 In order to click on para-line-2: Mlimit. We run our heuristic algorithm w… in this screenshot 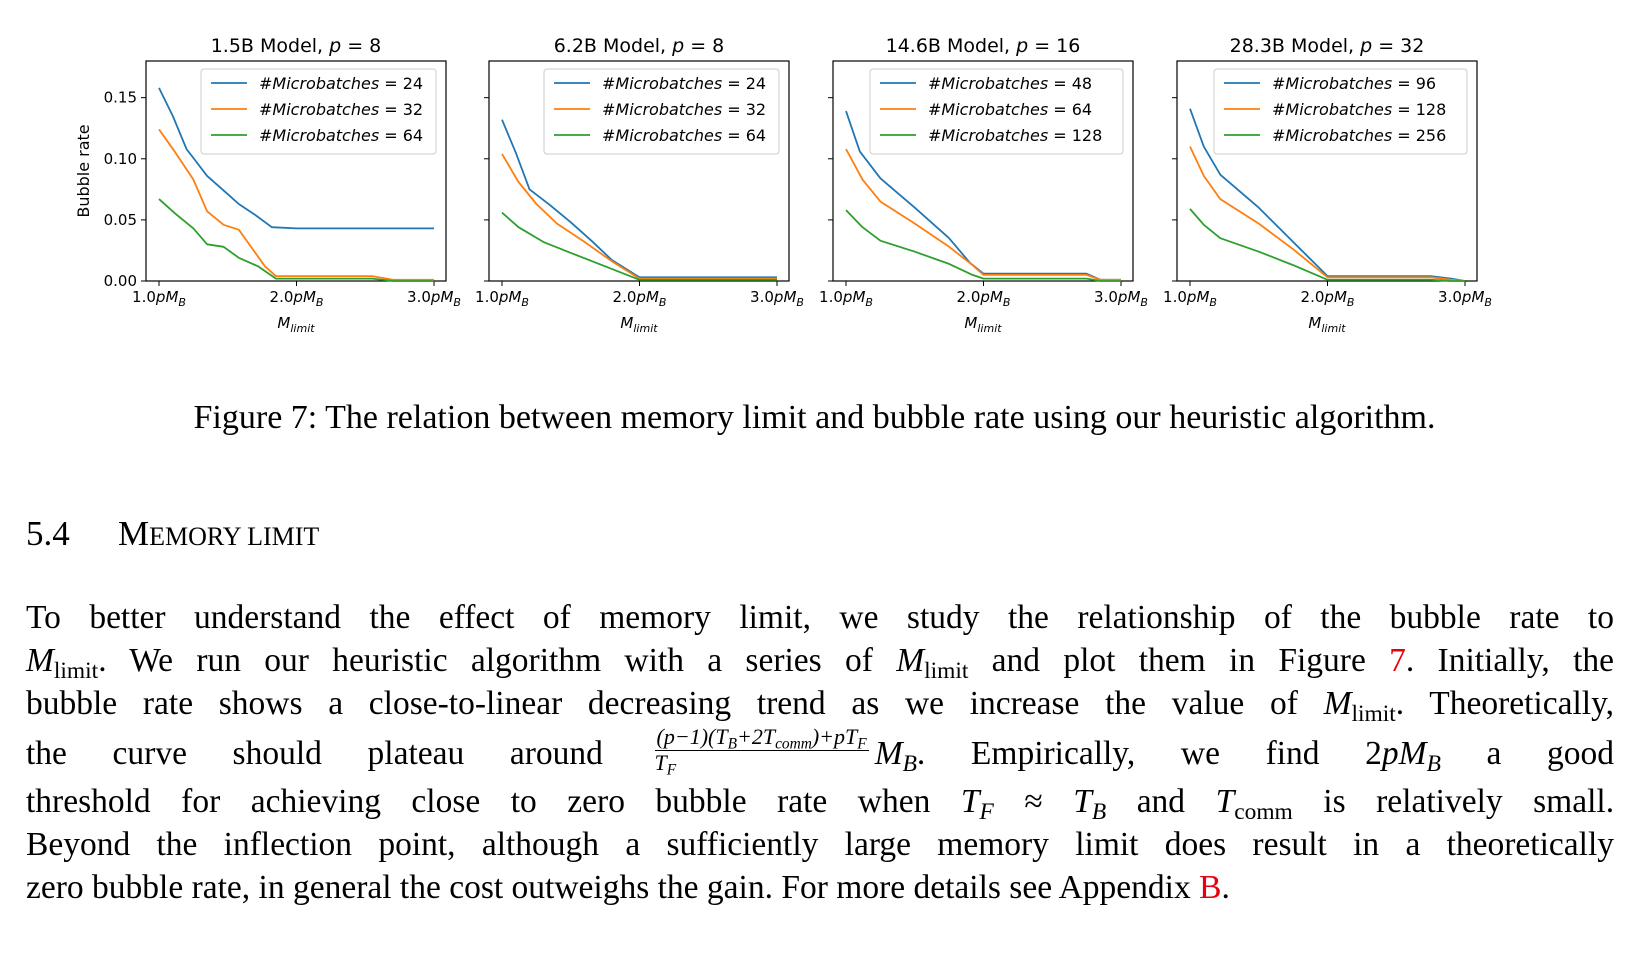, I will do `click(820, 663)`.